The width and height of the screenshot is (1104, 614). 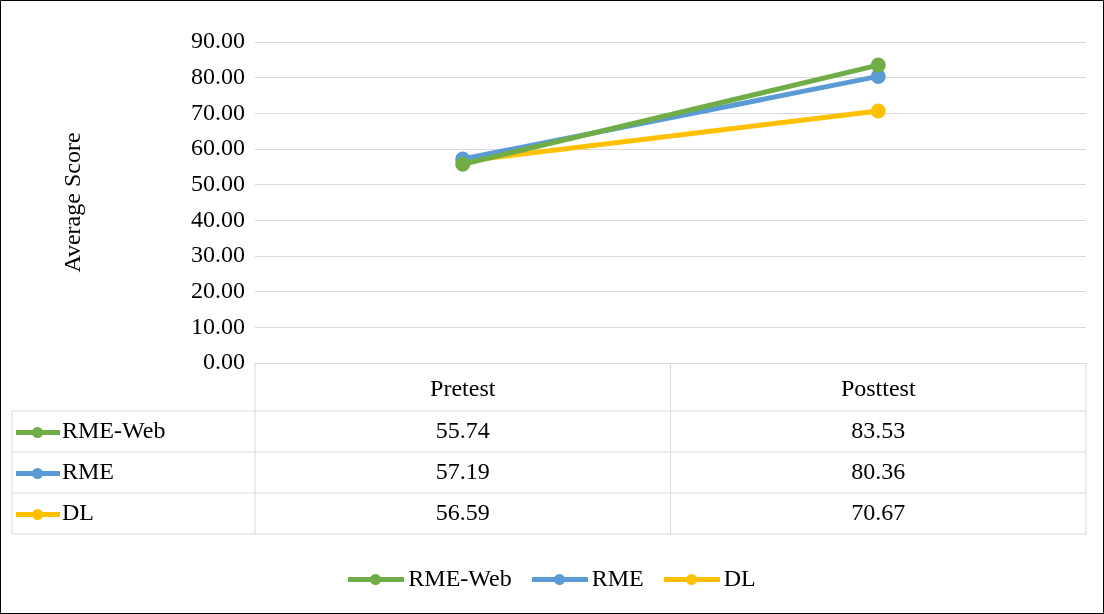 What do you see at coordinates (218, 111) in the screenshot?
I see `y-tick-label: 70.00` at bounding box center [218, 111].